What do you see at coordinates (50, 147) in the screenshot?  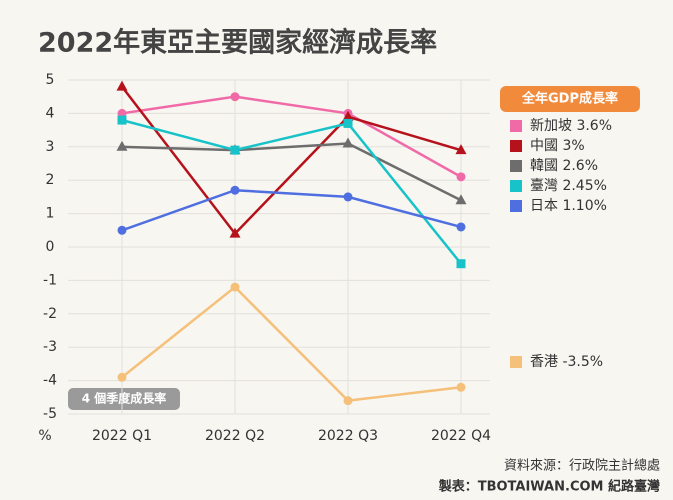 I see `y-tick-label: 3` at bounding box center [50, 147].